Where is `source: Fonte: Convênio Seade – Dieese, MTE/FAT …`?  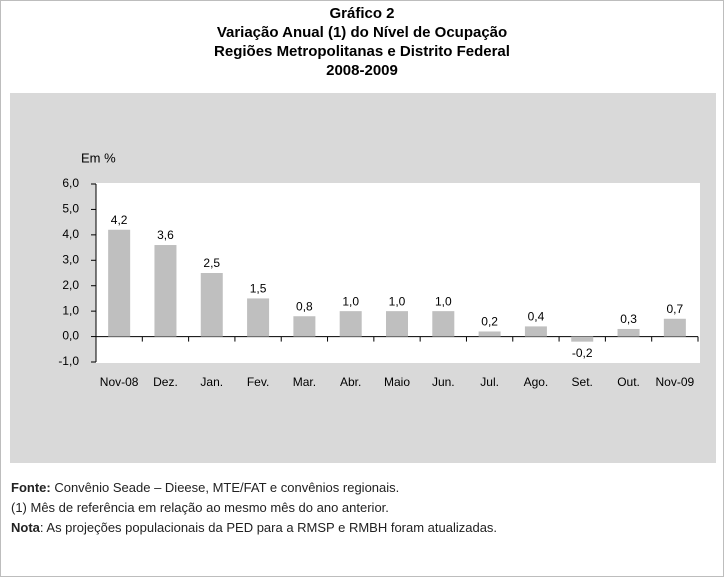 source: Fonte: Convênio Seade – Dieese, MTE/FAT … is located at coordinates (205, 487).